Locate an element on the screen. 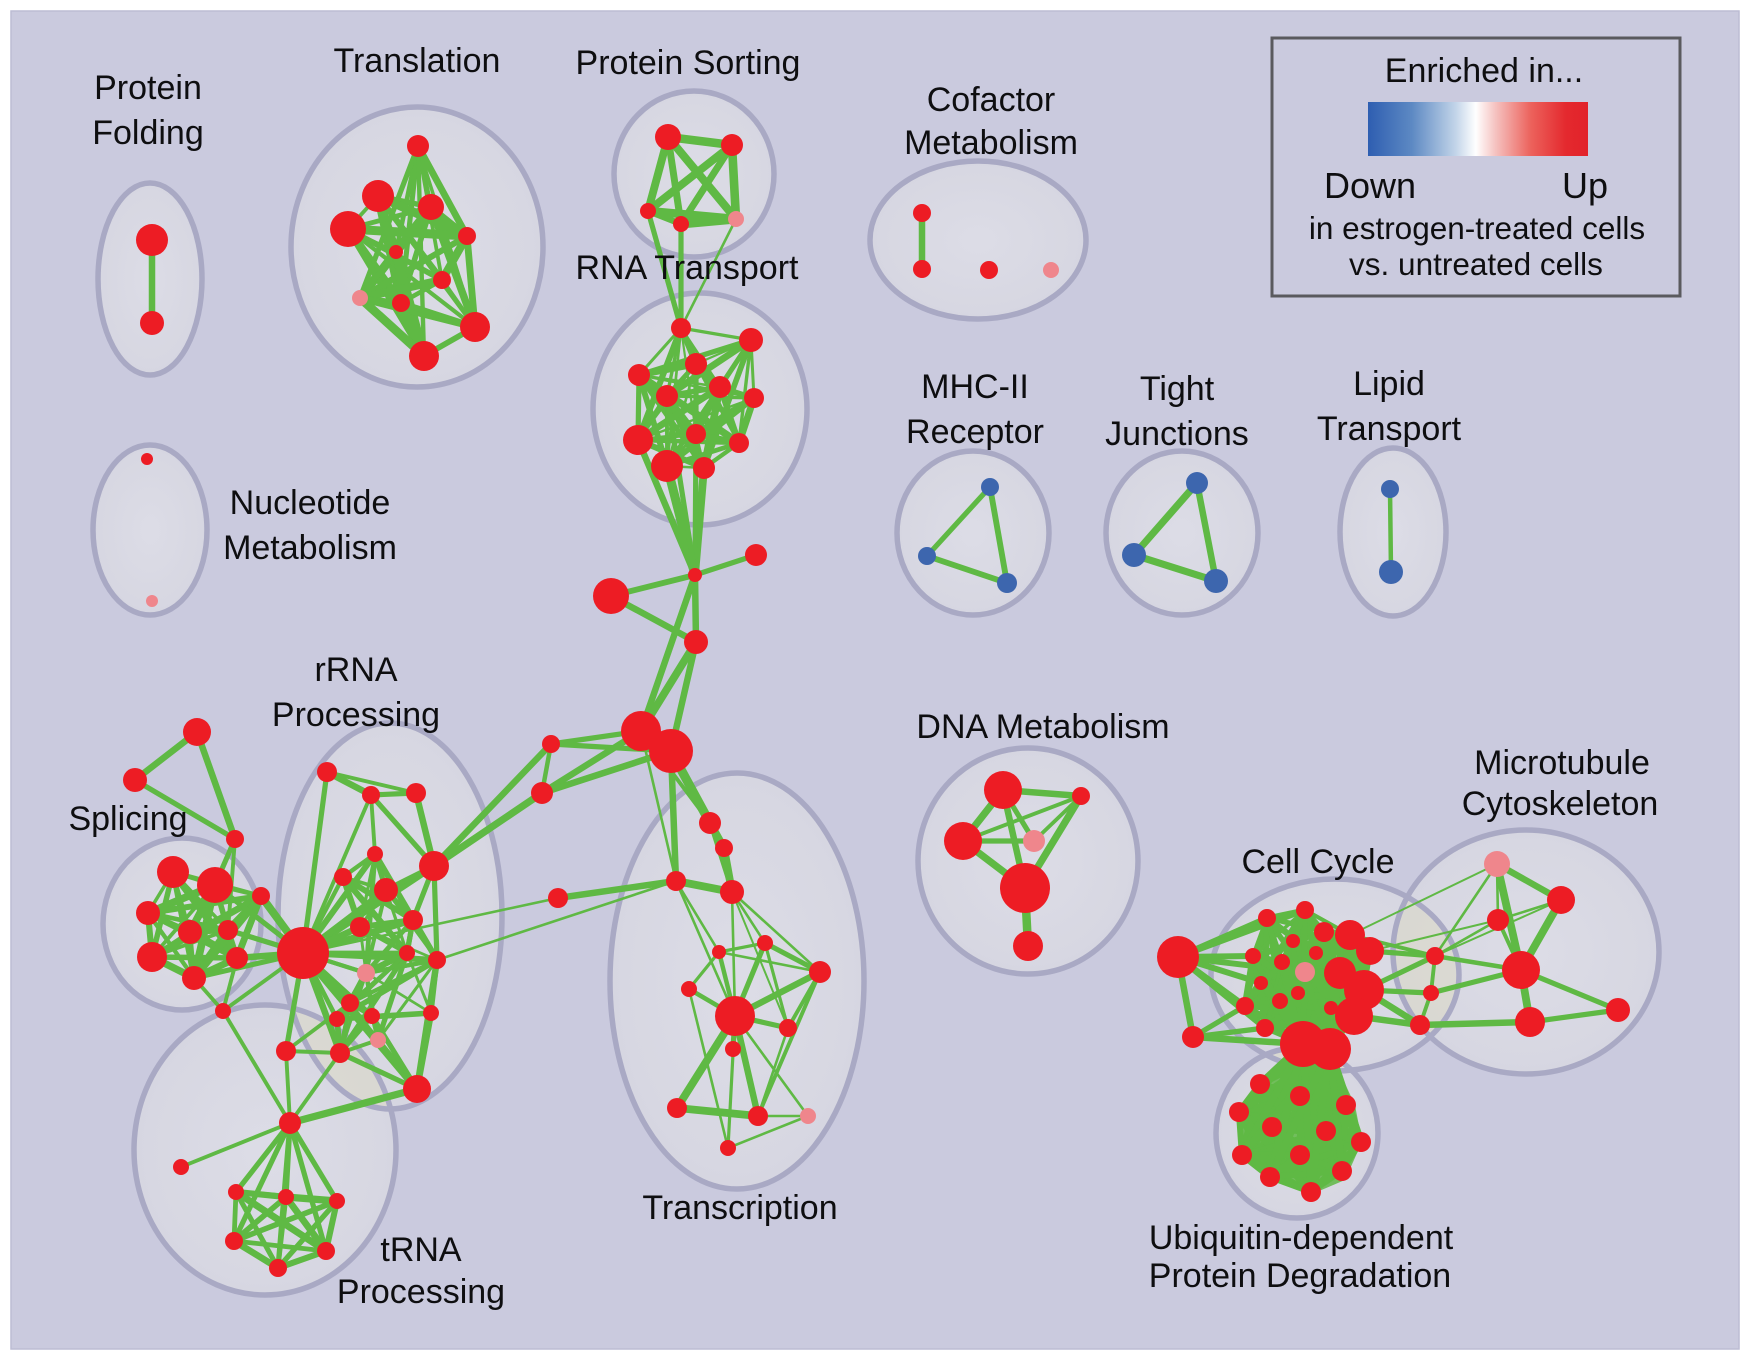 Image resolution: width=1750 pixels, height=1360 pixels. svg-text: Cofactor is located at coordinates (991, 100).